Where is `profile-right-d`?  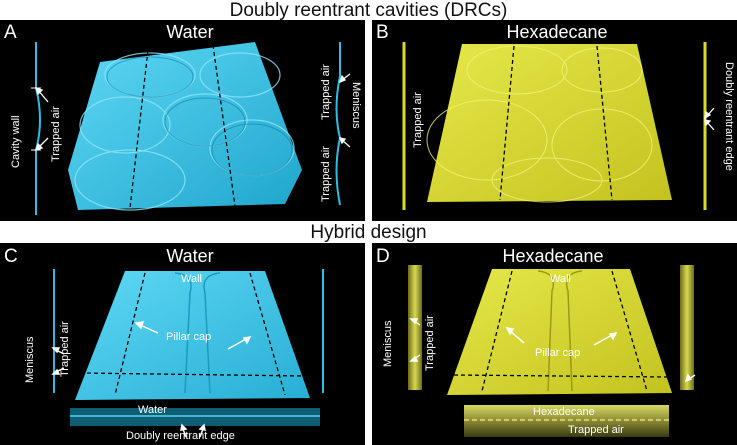 profile-right-d is located at coordinates (687, 327).